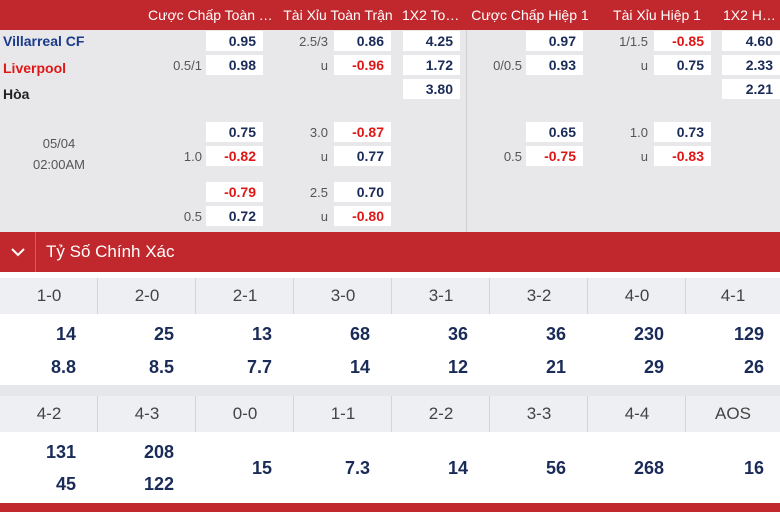  I want to click on header-ou-full: Tài Xỉu Toàn Trận, so click(338, 15).